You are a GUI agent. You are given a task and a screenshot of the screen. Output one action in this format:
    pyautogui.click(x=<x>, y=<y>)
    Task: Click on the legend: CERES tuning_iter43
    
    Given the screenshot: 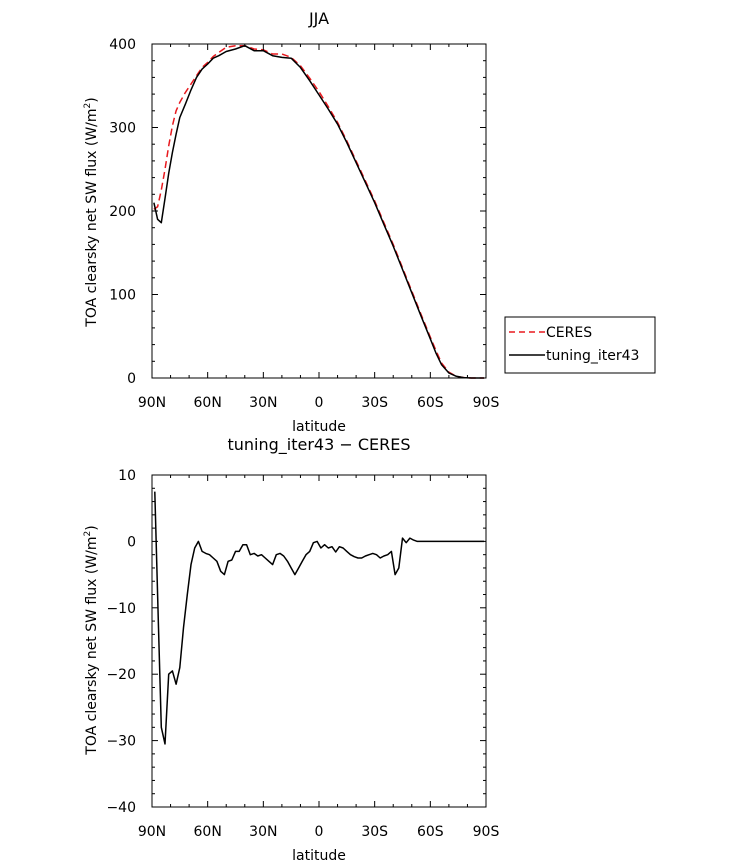 What is the action you would take?
    pyautogui.click(x=580, y=345)
    